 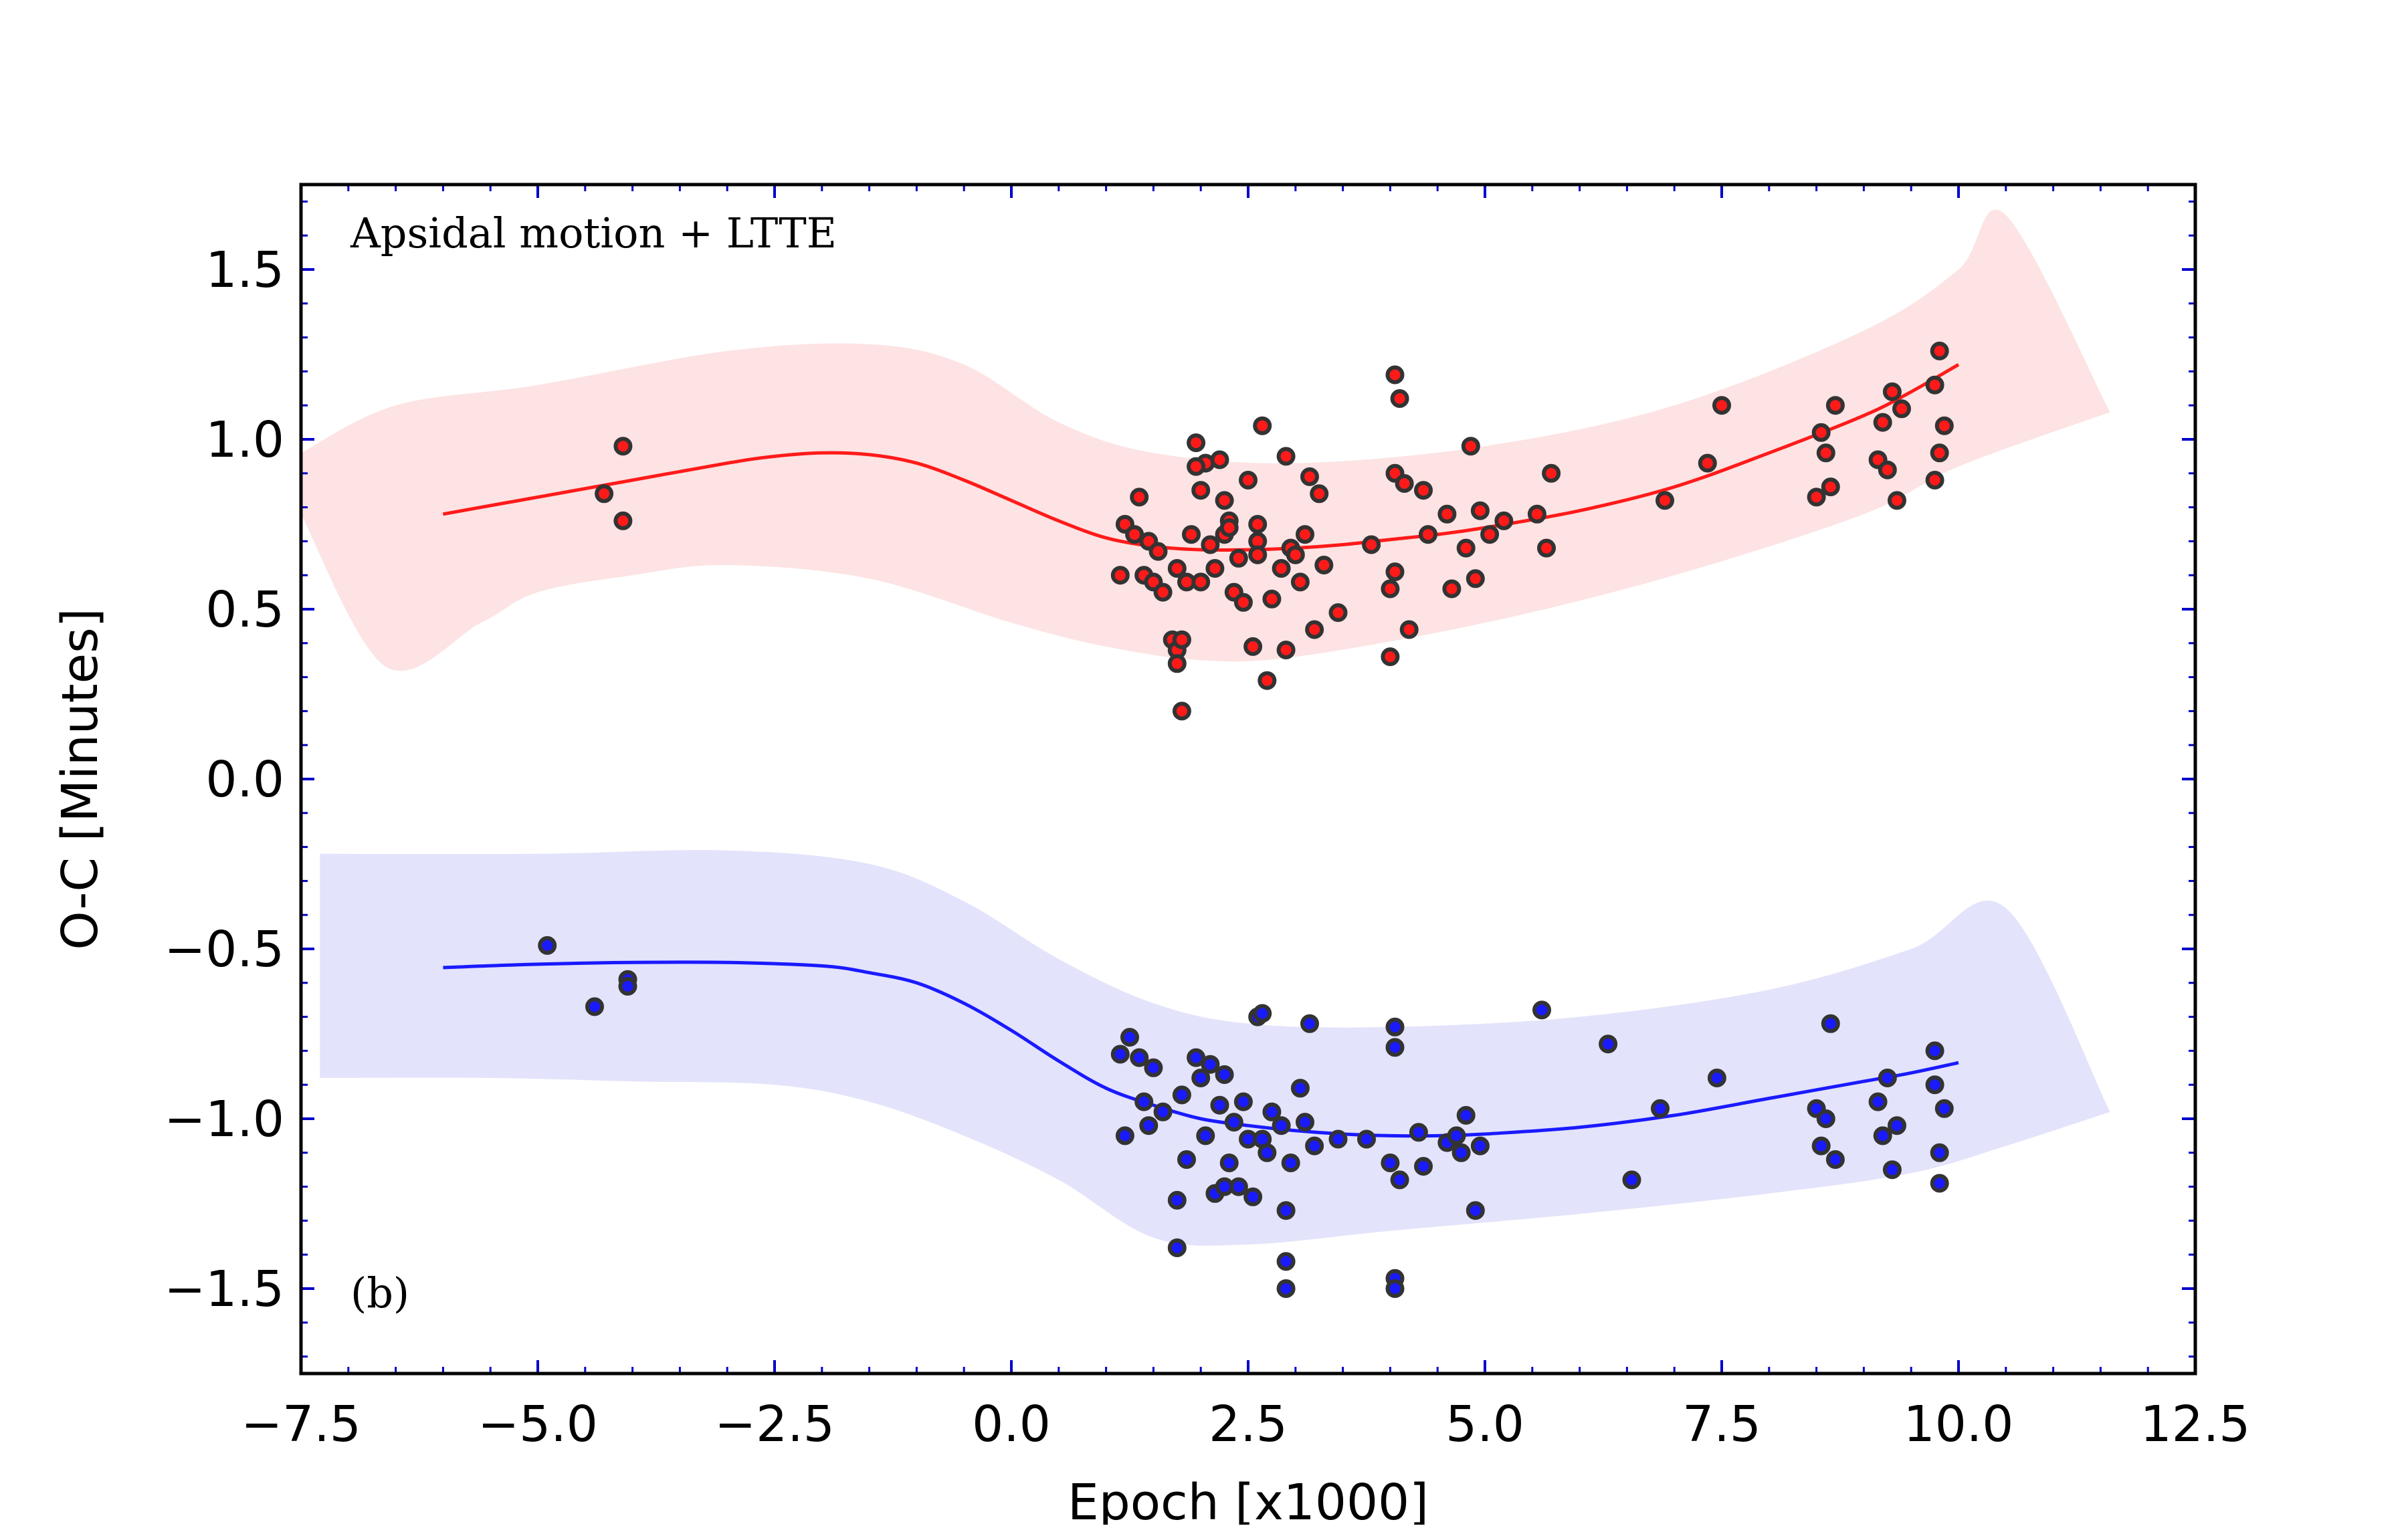 I want to click on y-tick-label: 1.0, so click(x=244, y=440).